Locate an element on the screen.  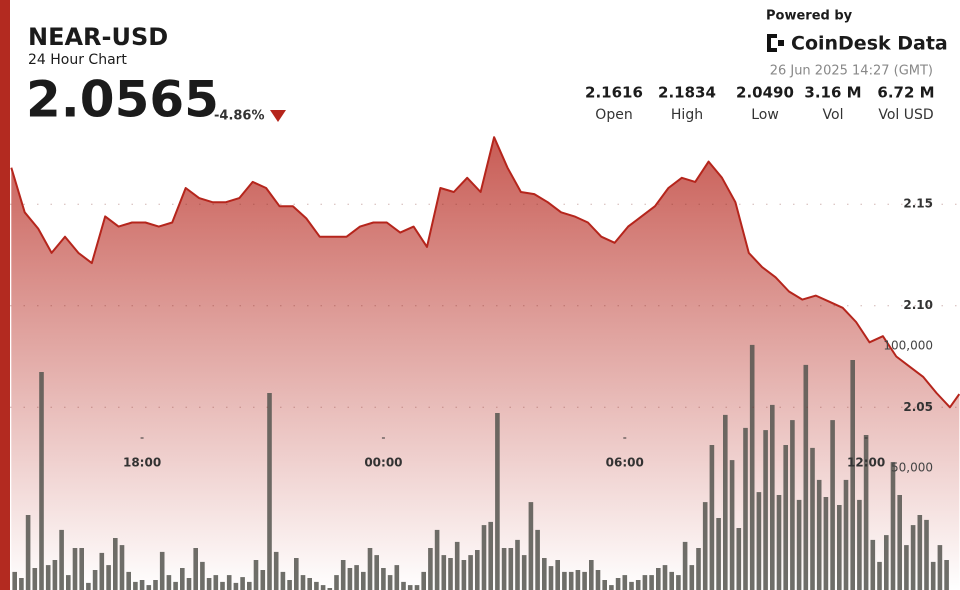
brand: CoinDesk Data is located at coordinates (869, 44).